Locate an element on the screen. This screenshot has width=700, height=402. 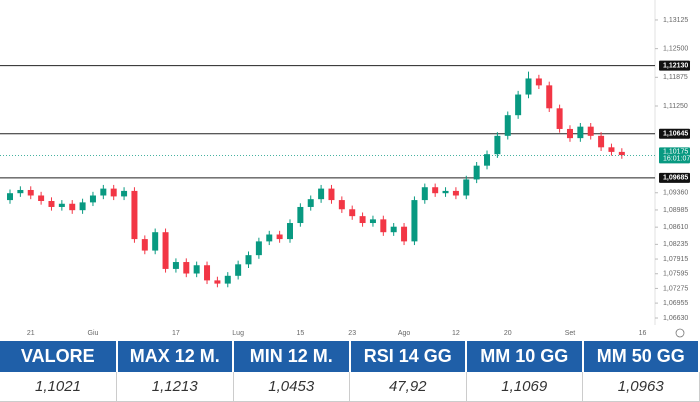
table-header: MM 10 GG is located at coordinates (525, 356).